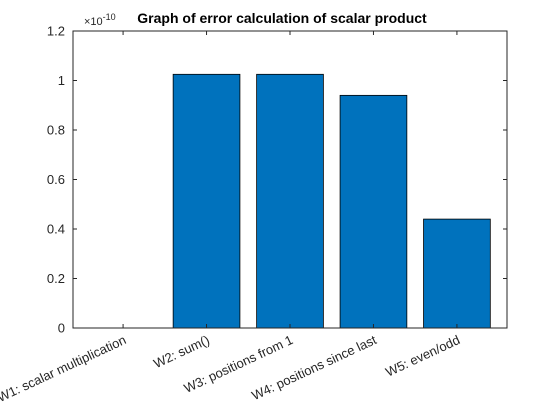 The image size is (560, 420). I want to click on y-tick-label-0: 0, so click(61, 328).